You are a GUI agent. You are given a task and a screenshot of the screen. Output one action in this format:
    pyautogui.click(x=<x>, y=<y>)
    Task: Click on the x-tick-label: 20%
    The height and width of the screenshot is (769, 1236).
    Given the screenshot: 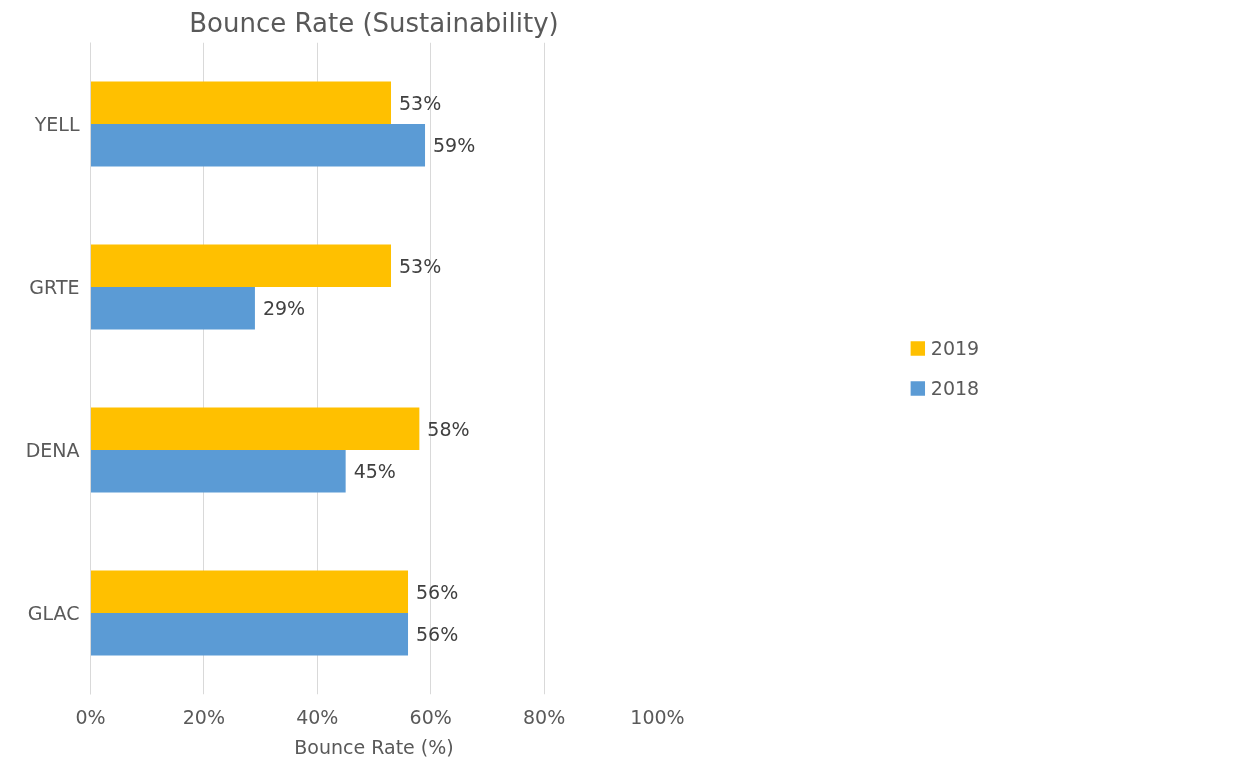 What is the action you would take?
    pyautogui.click(x=204, y=716)
    